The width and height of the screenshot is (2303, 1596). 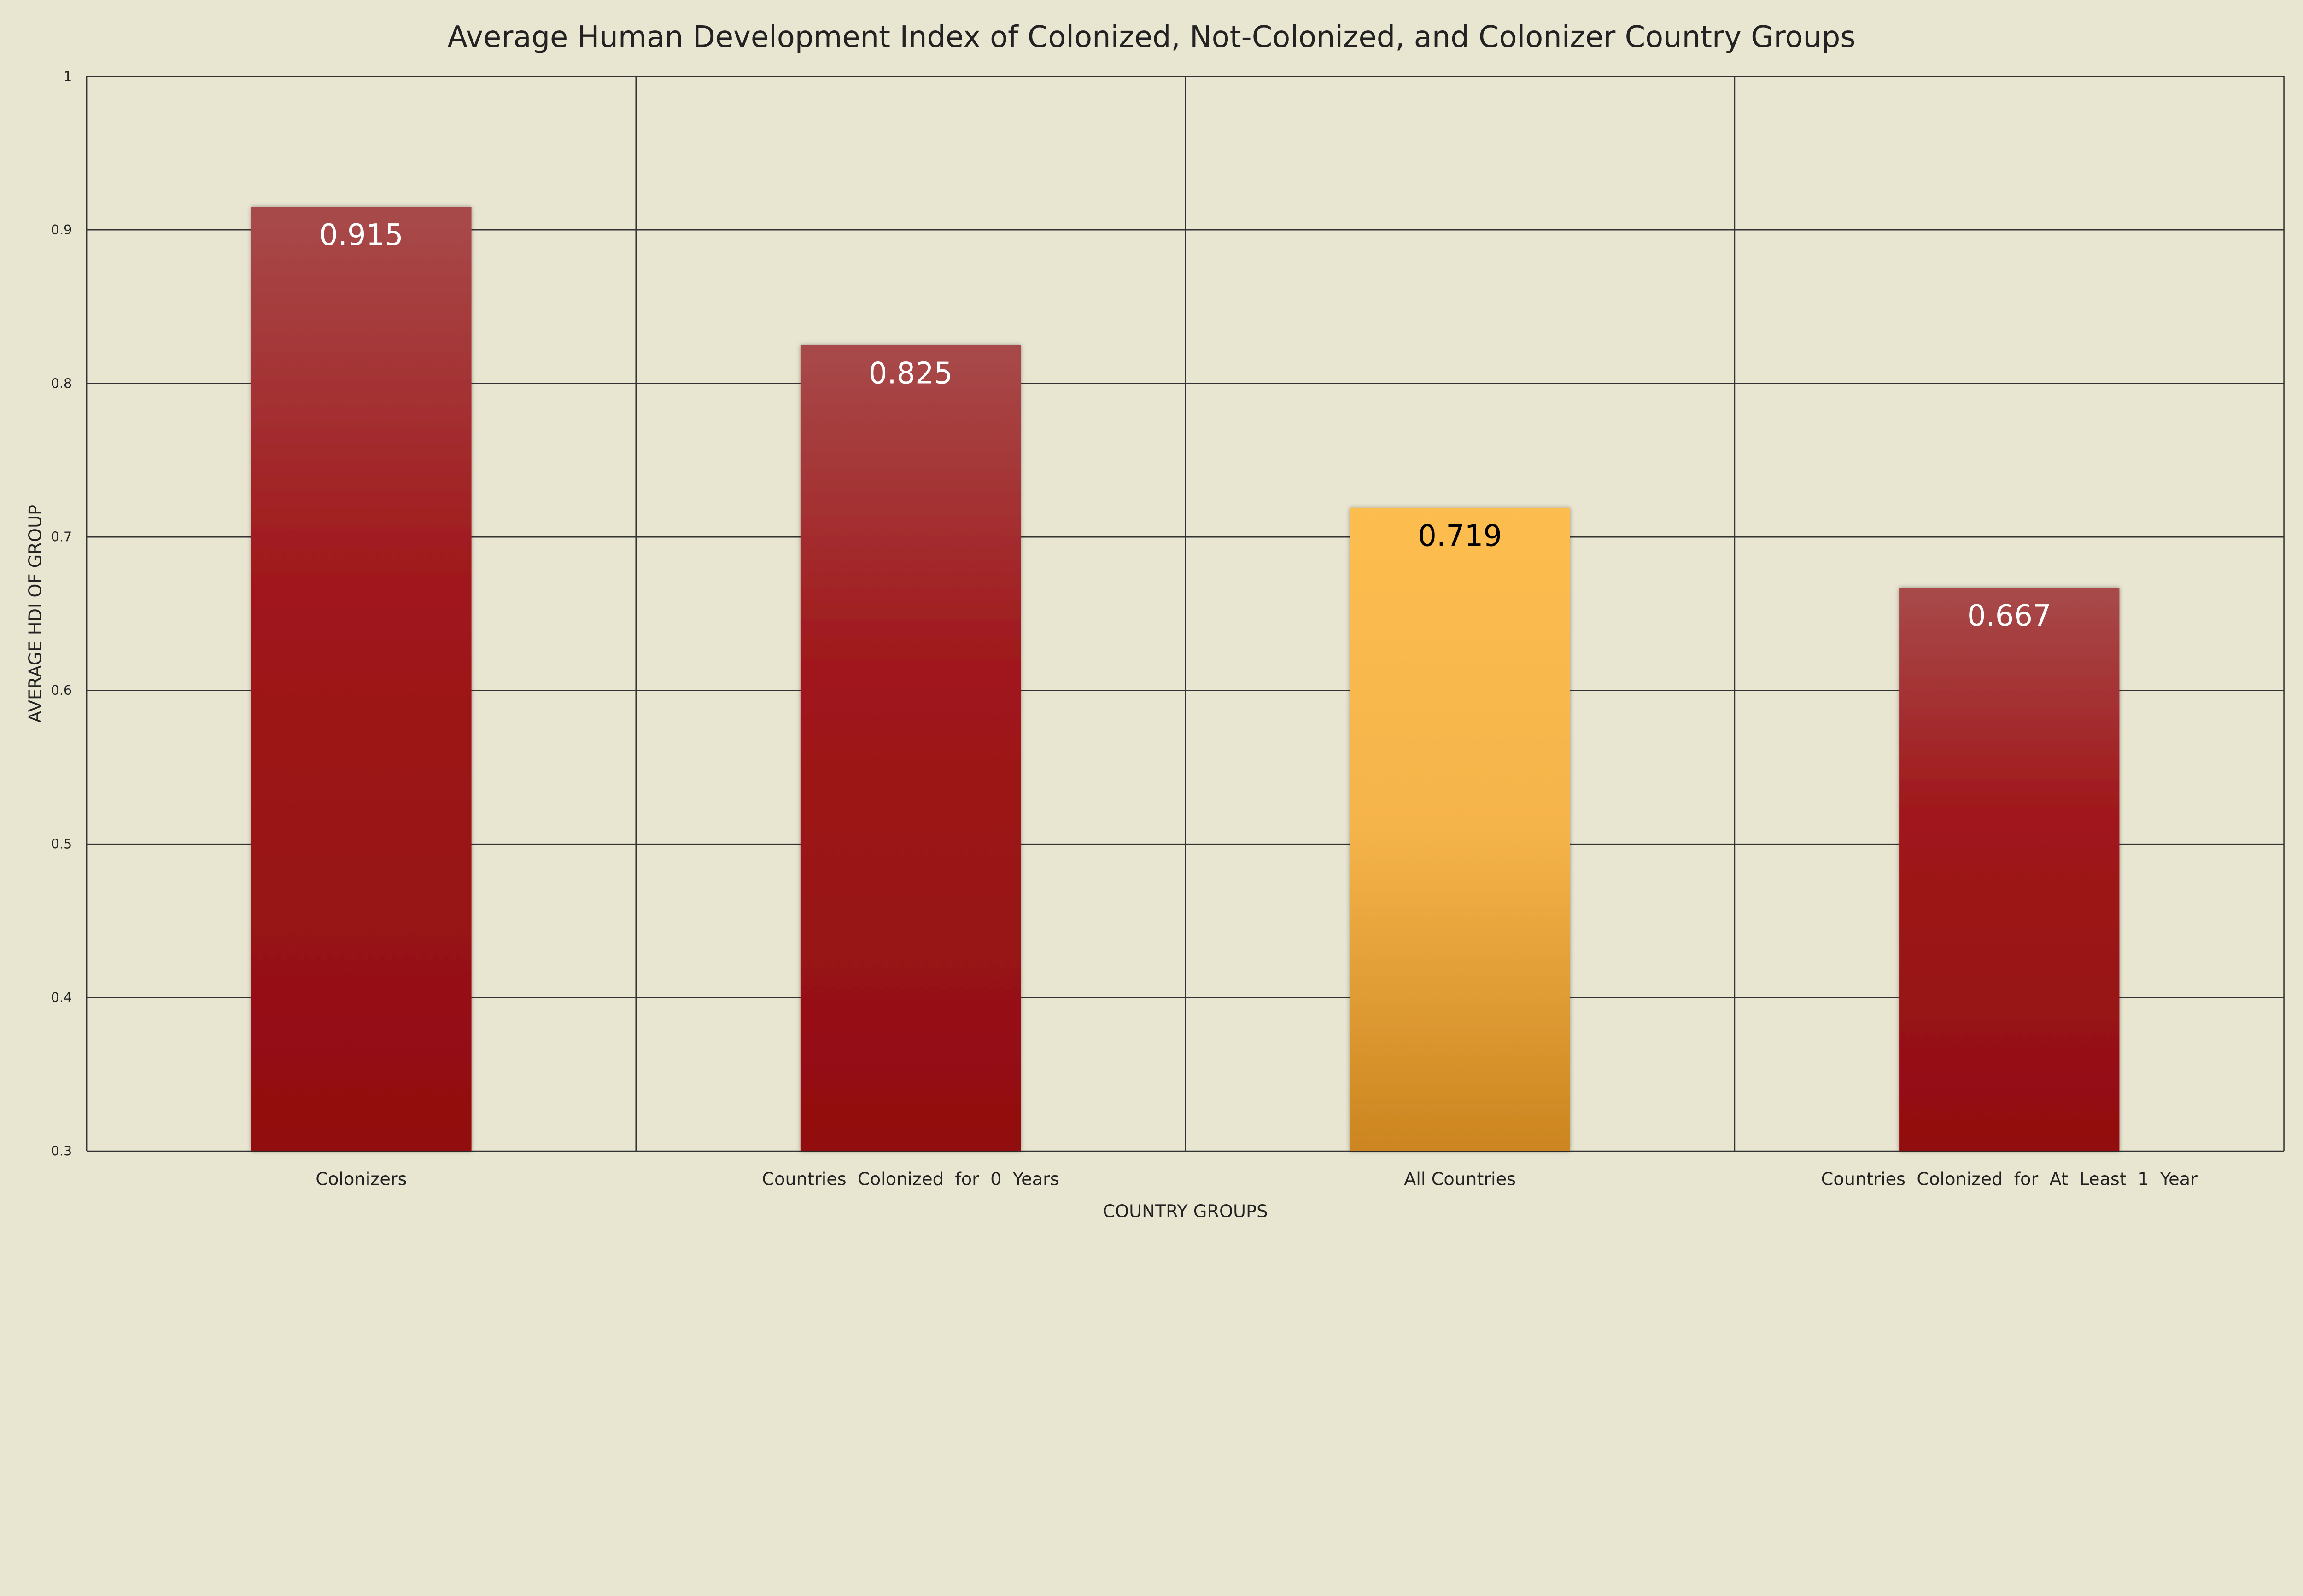 I want to click on y-tick-label: 0.4, so click(x=62, y=997).